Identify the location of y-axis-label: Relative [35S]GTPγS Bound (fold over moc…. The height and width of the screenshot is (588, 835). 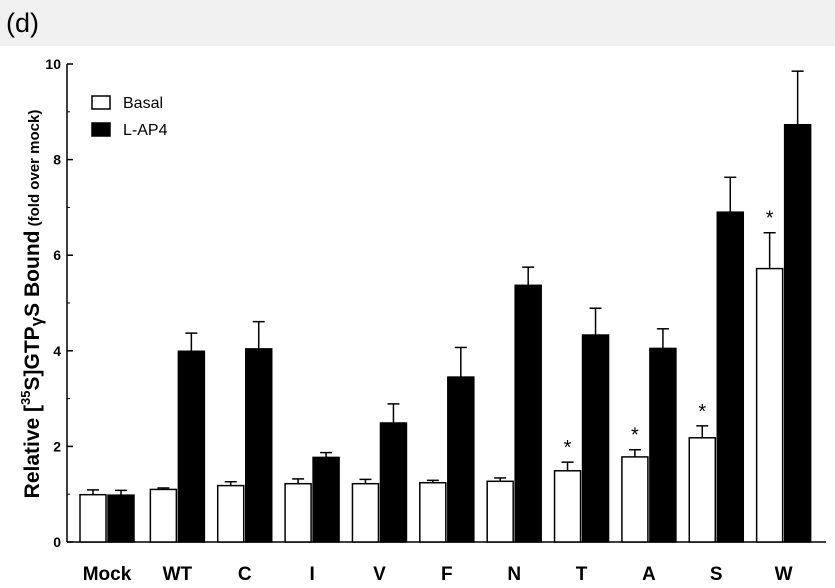
(32, 304).